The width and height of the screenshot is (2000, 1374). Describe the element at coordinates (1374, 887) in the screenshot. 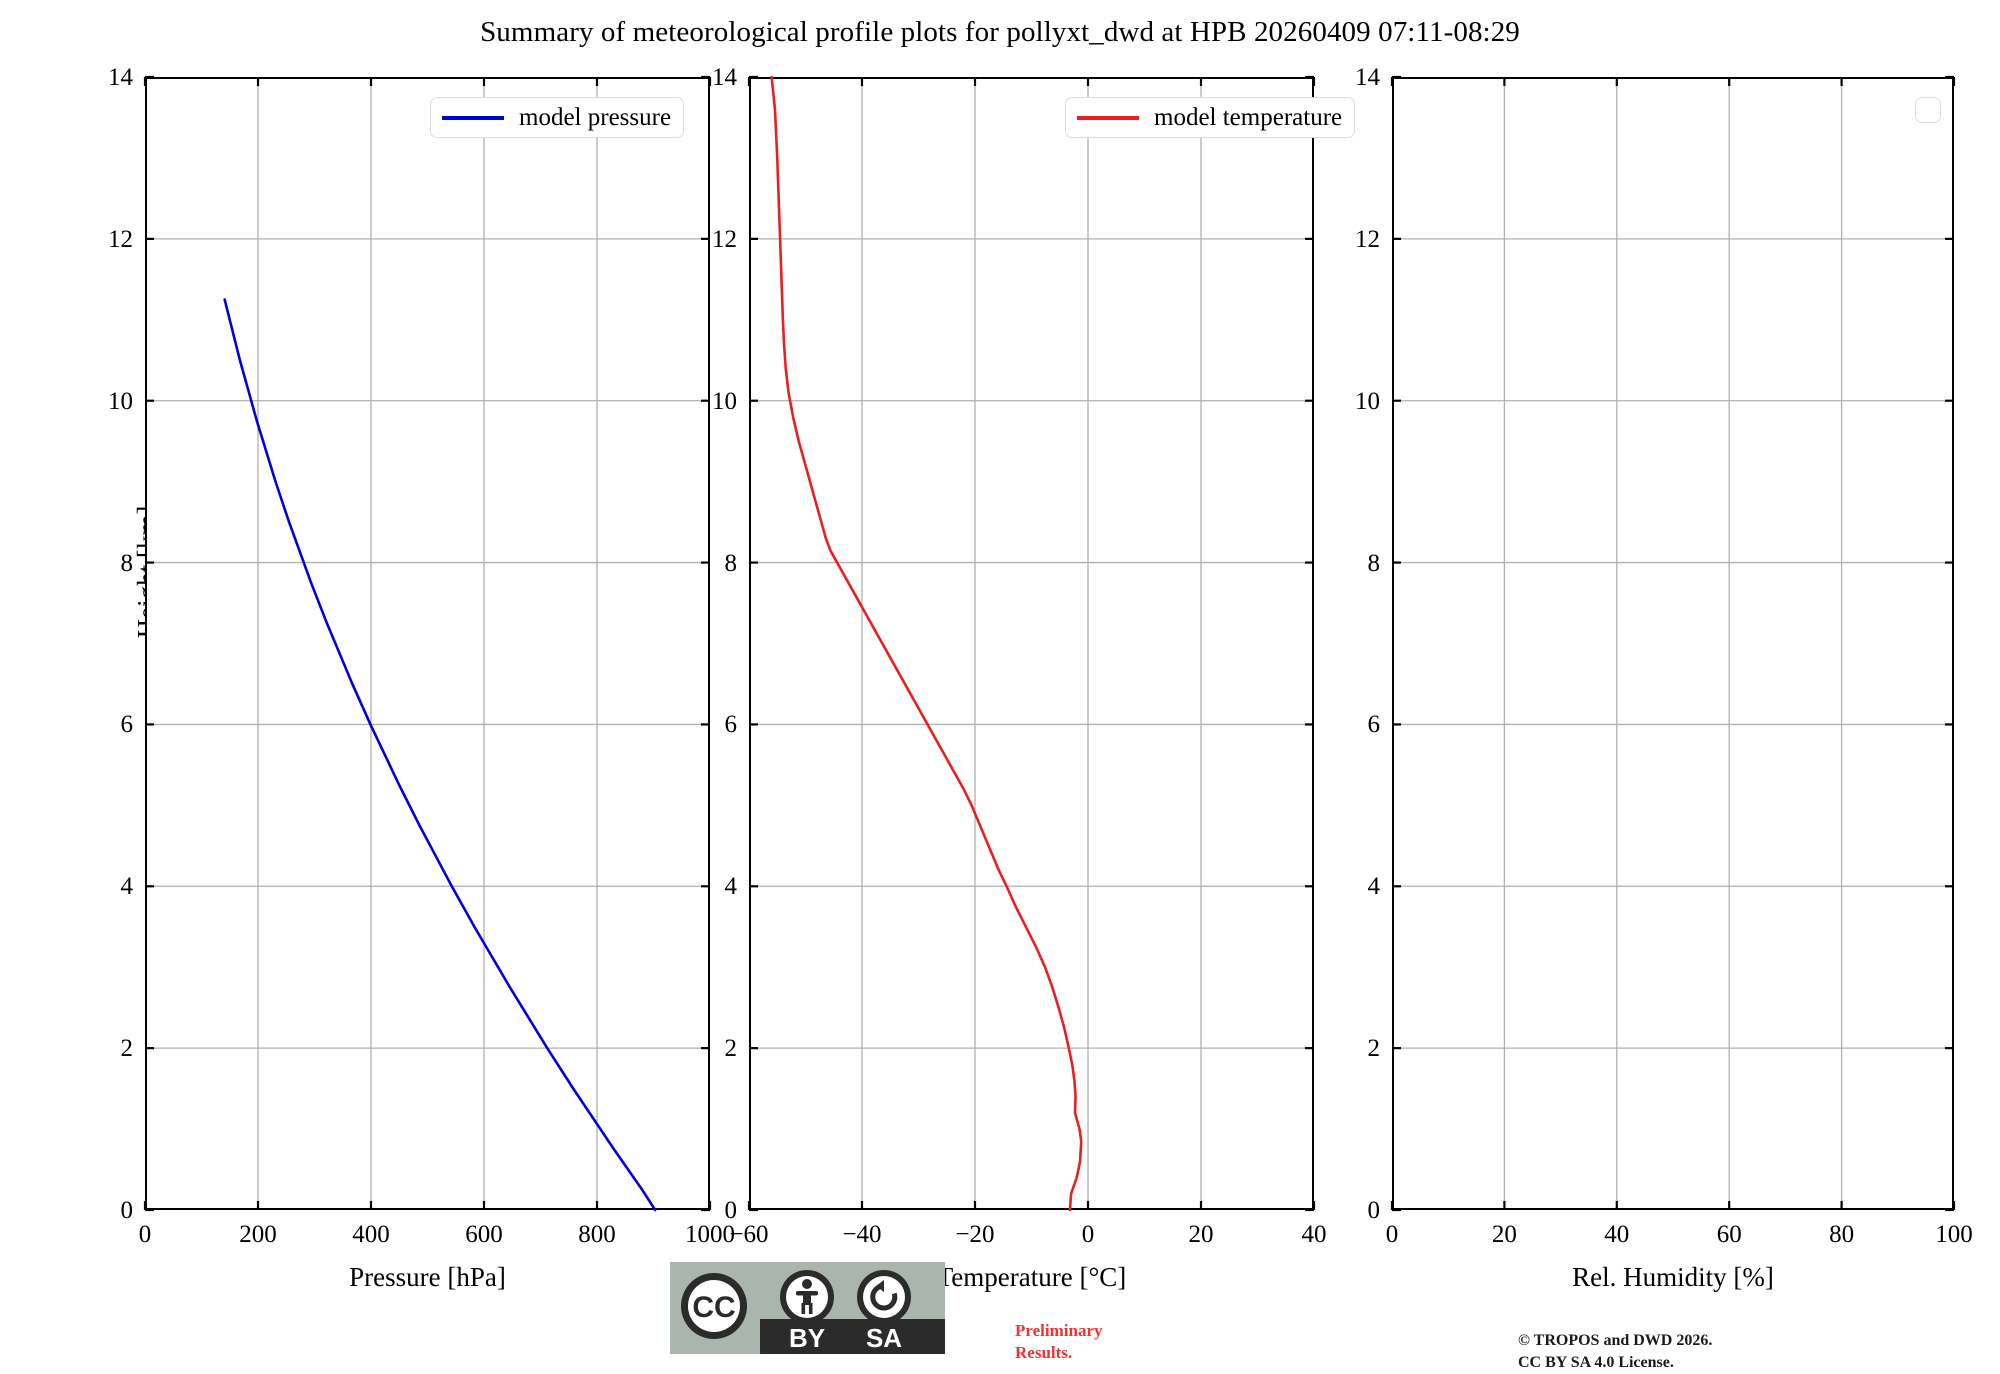

I see `ytick-label-humidity: 4` at that location.